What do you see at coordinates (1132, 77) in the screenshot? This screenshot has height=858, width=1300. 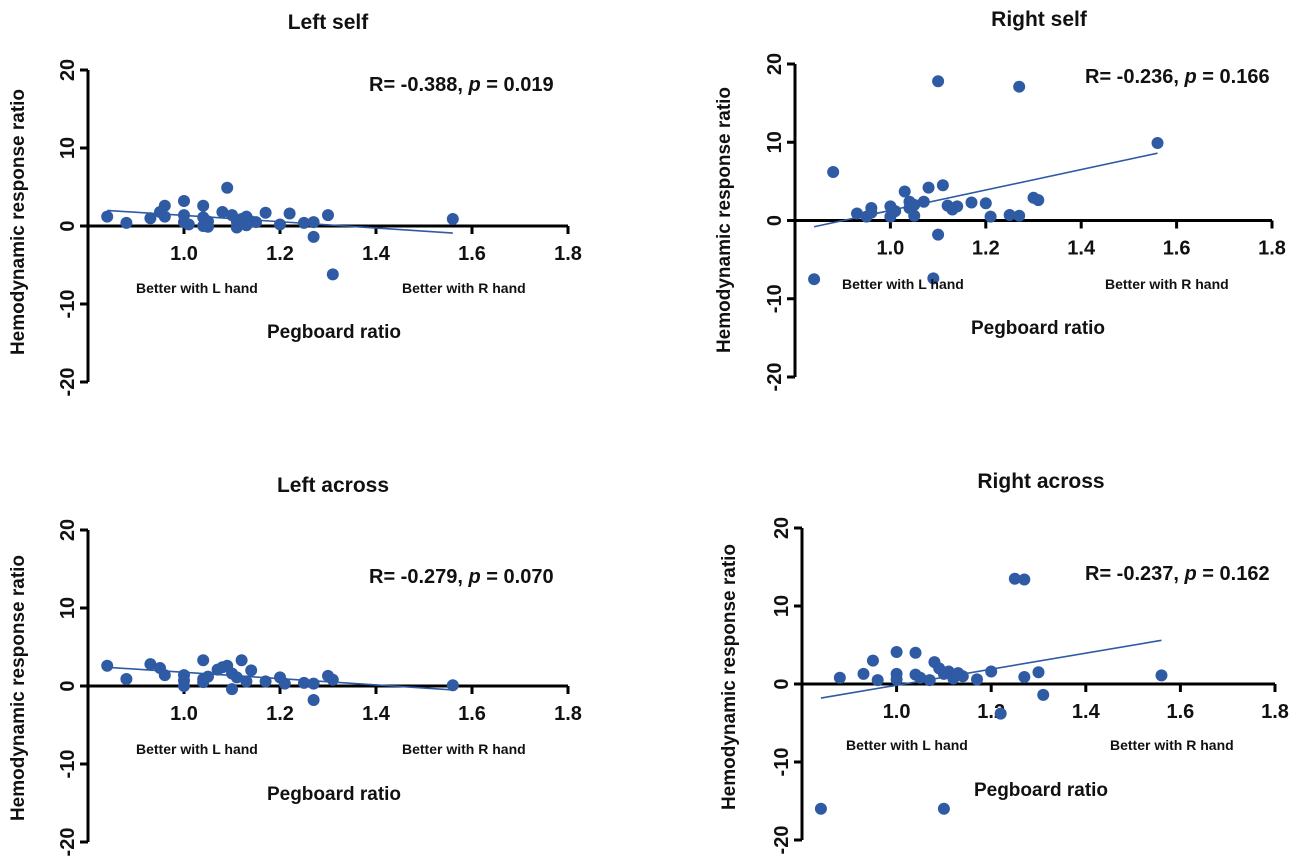 I see `stat-r: R= -0.236,` at bounding box center [1132, 77].